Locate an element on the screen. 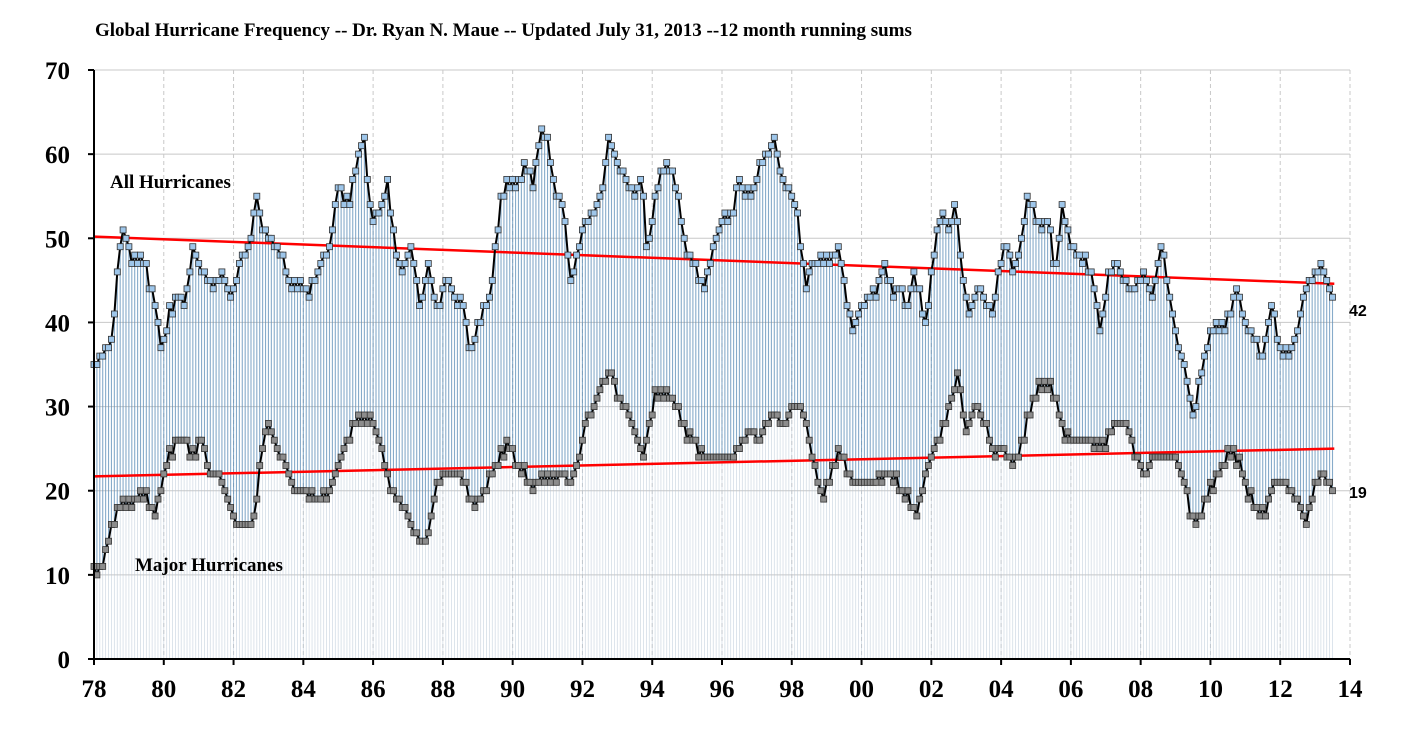  trendline is located at coordinates (714, 260).